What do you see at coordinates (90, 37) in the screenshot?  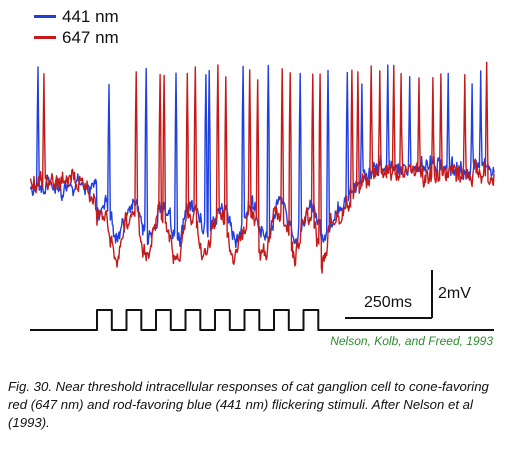 I see `legend-label-647nm: 647 nm` at bounding box center [90, 37].